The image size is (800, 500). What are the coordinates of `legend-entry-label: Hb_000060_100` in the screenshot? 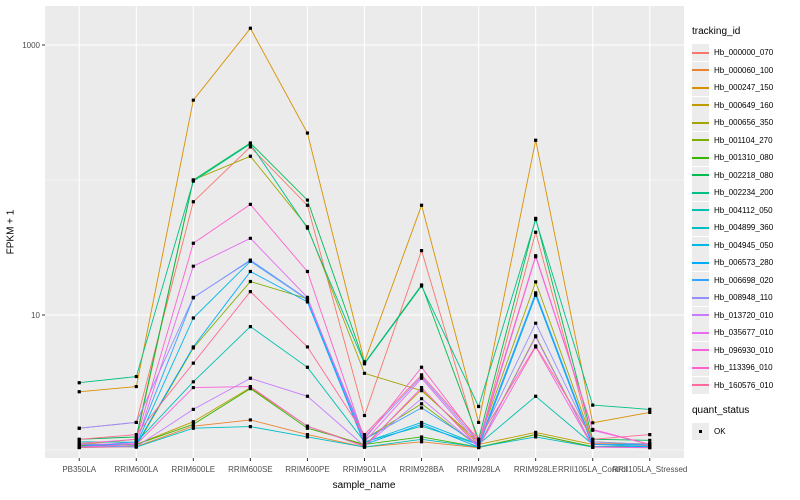 It's located at (744, 70).